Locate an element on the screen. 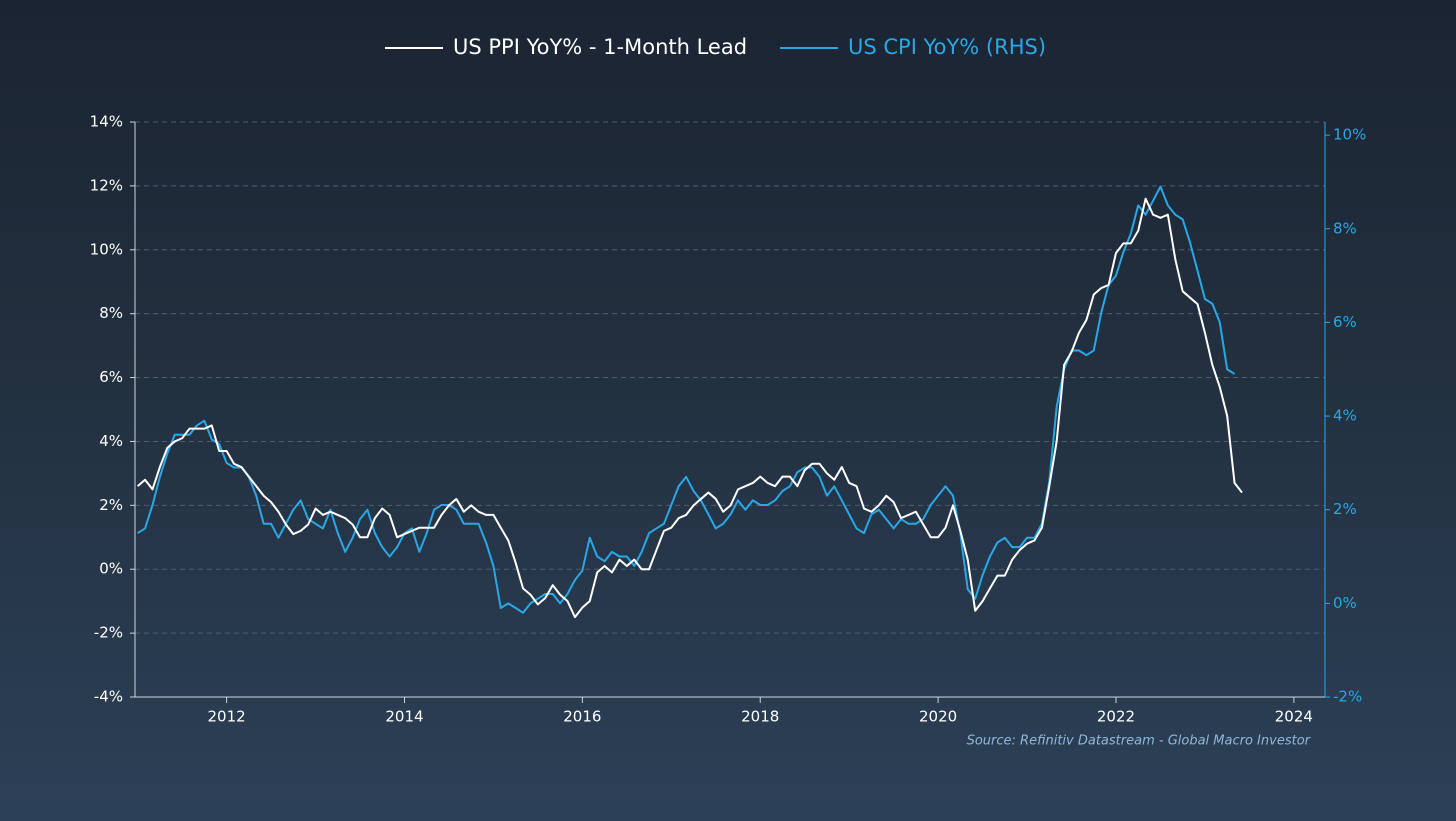  y2-tick-label: 8% is located at coordinates (1345, 228).